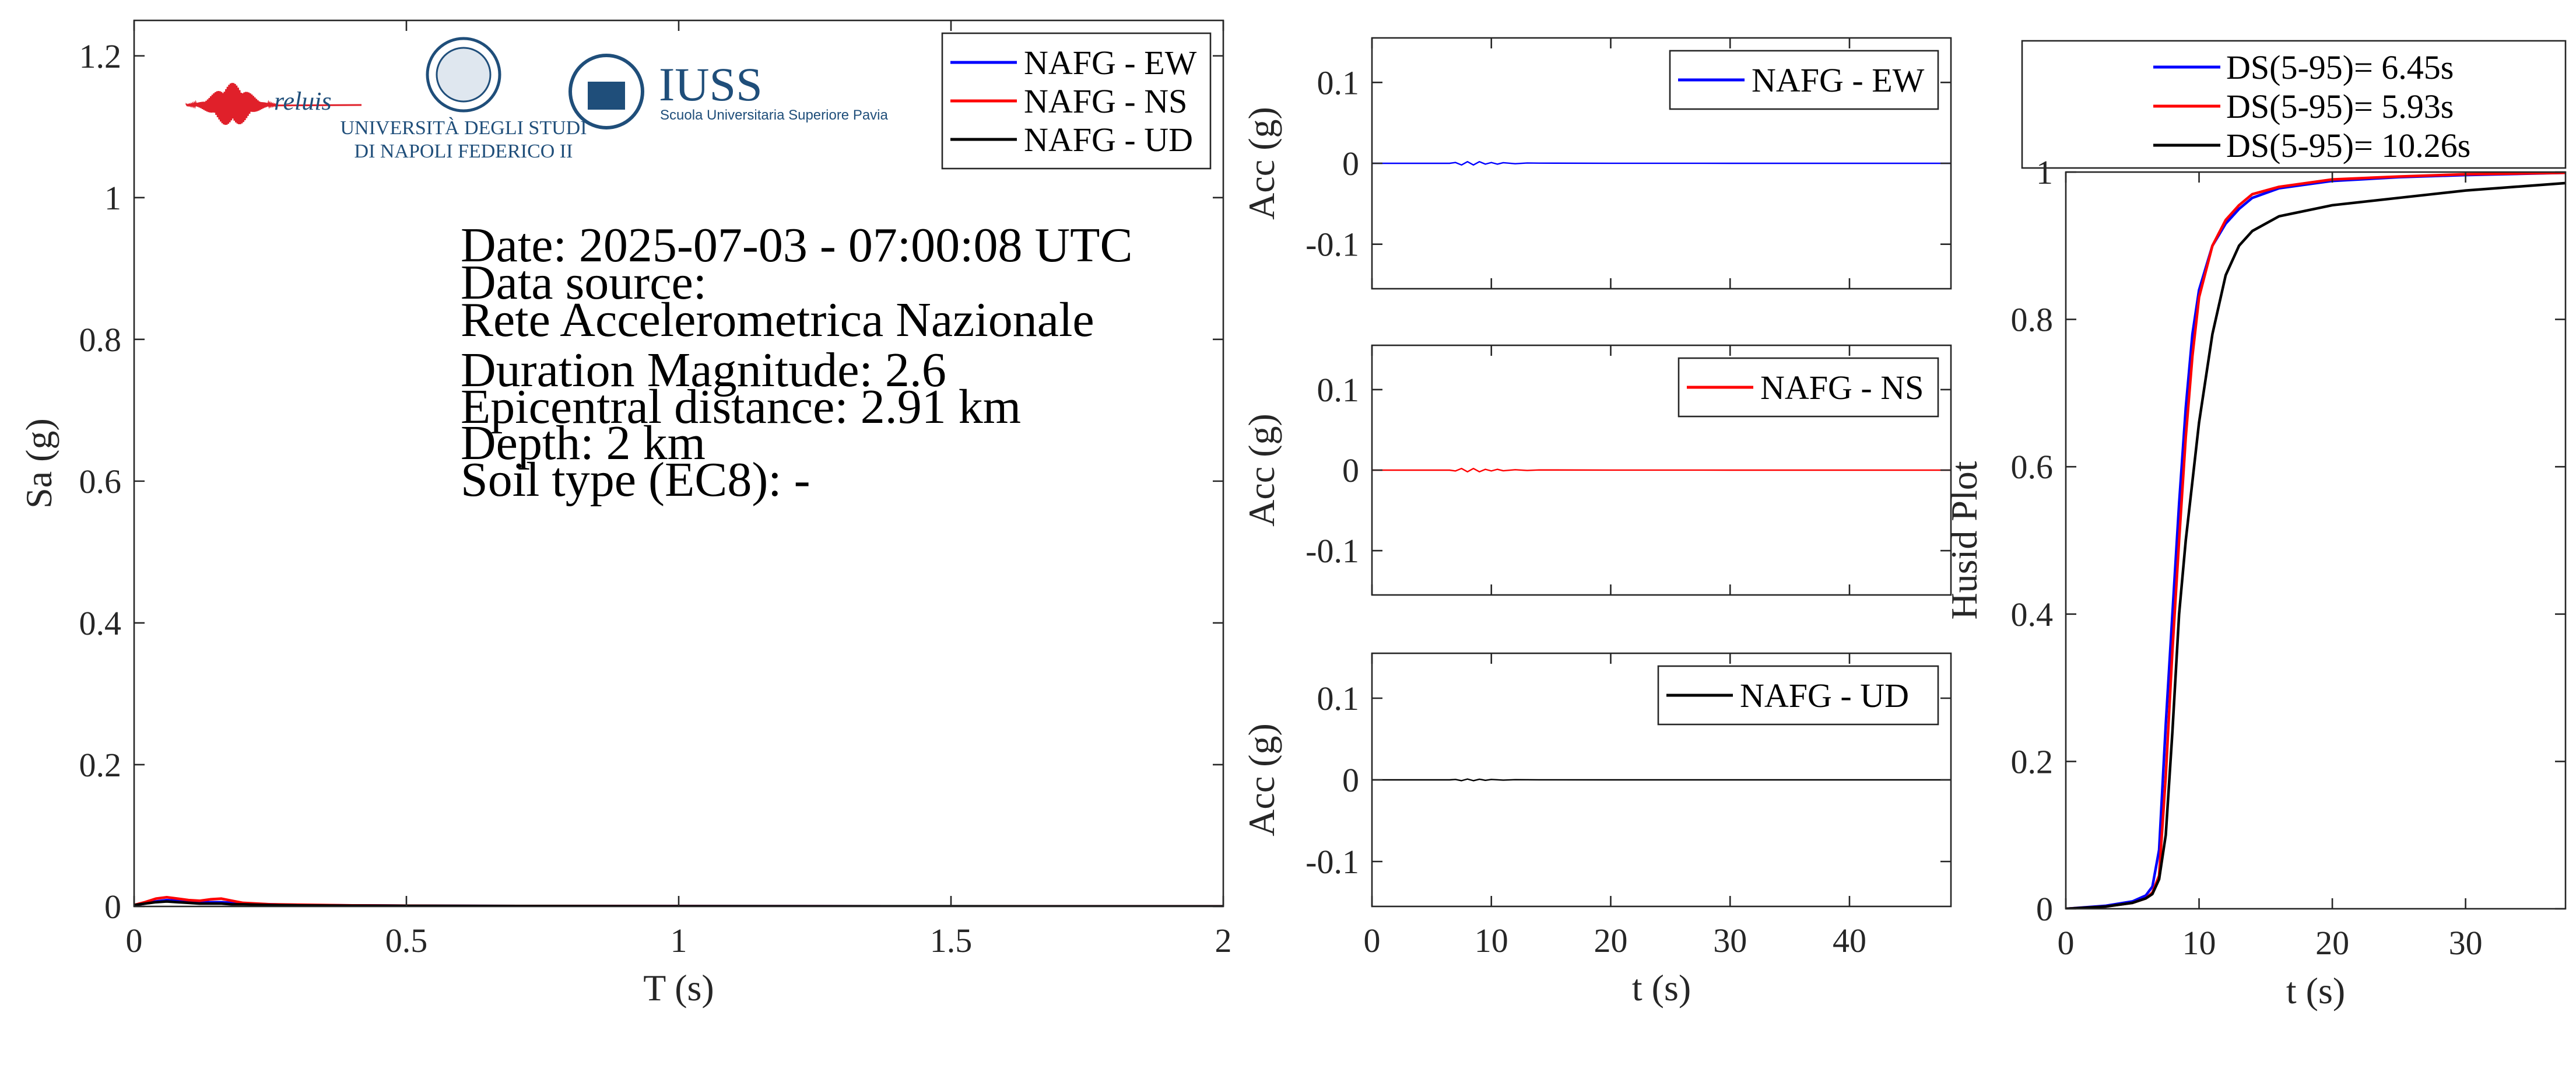  What do you see at coordinates (703, 370) in the screenshot?
I see `duration-magnitude: Duration Magnitude: 2.6` at bounding box center [703, 370].